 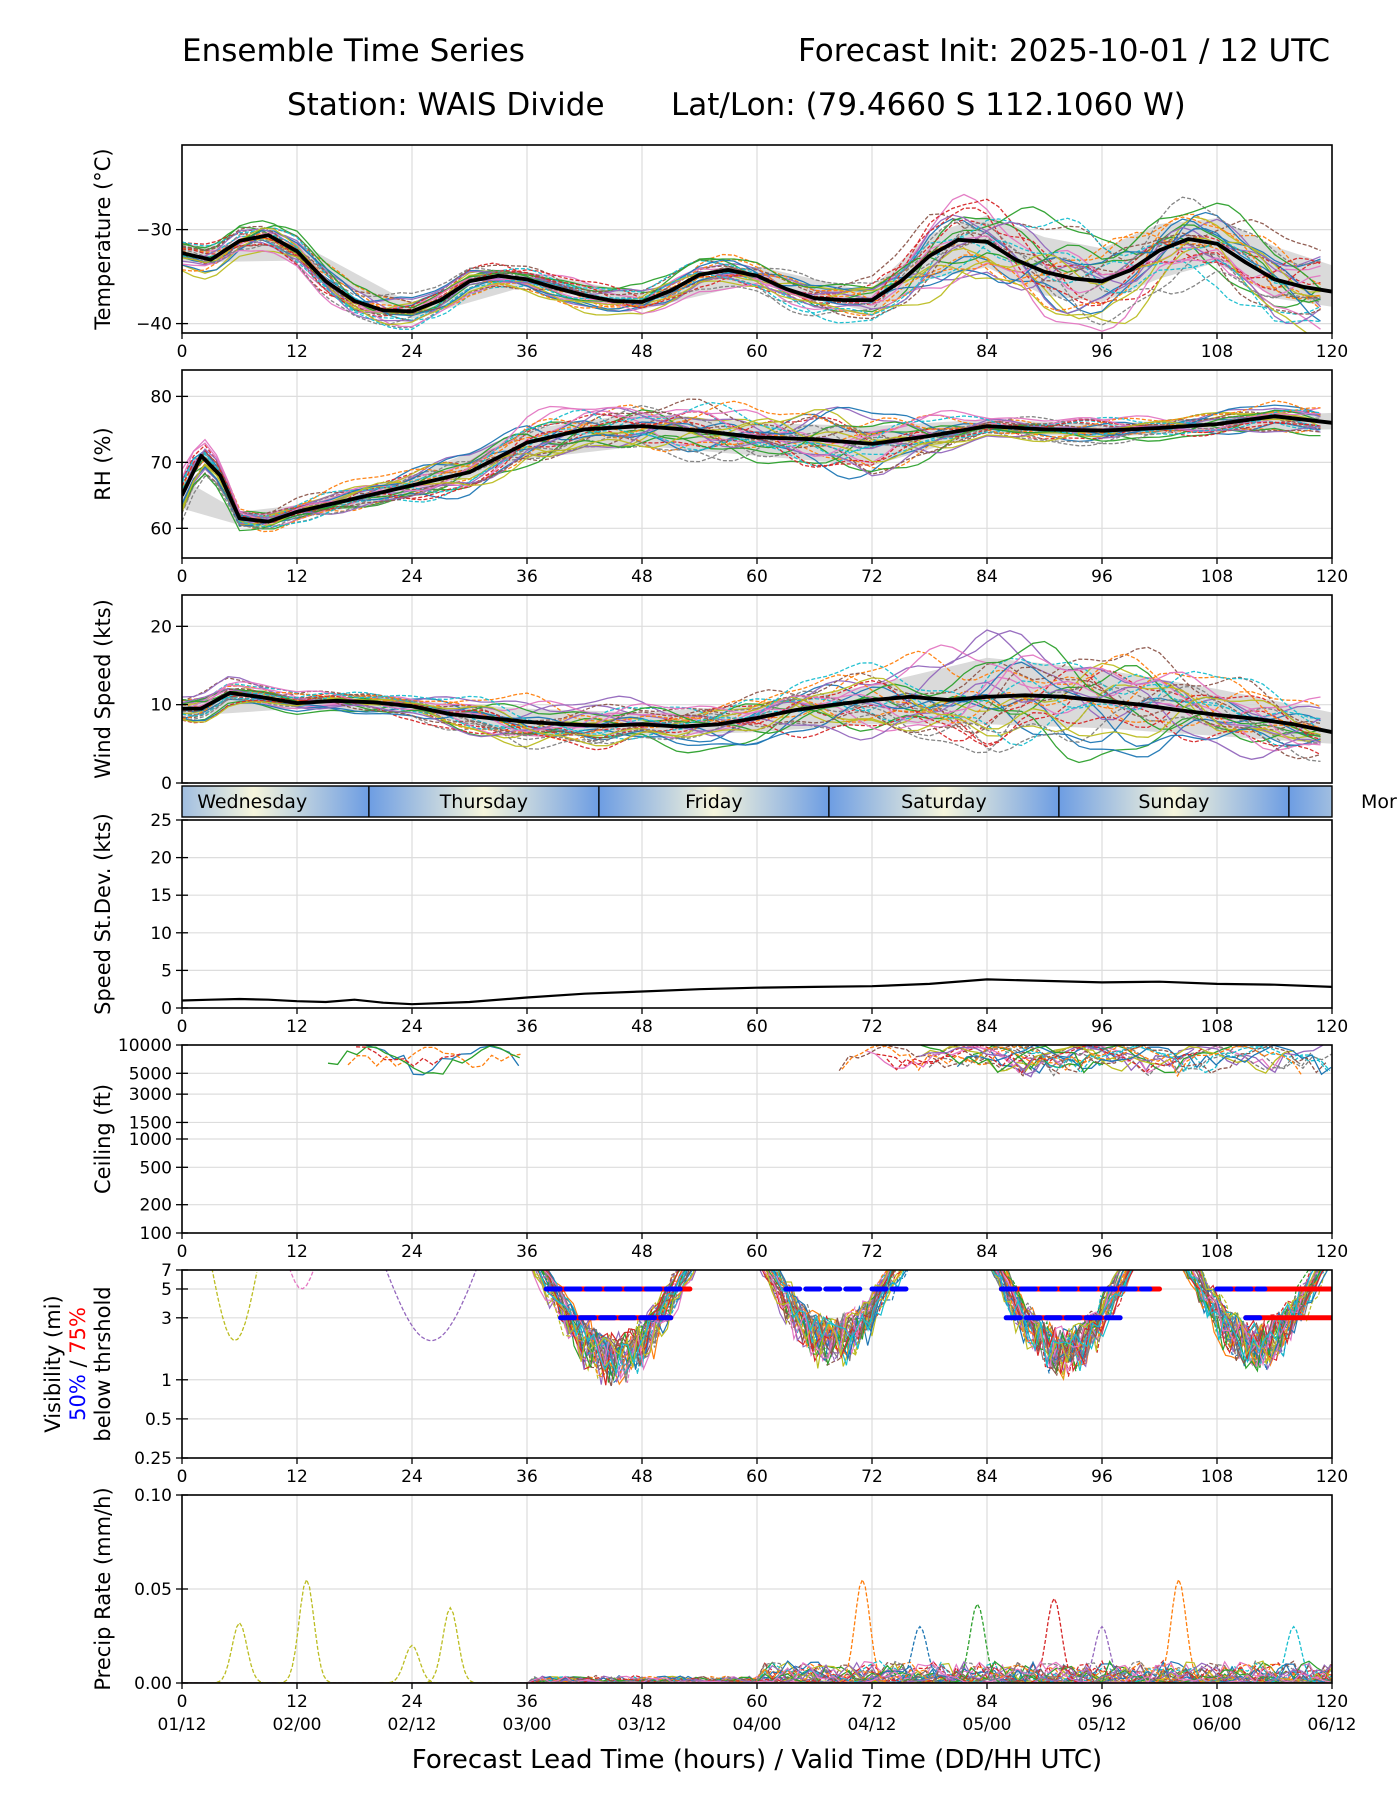 I want to click on x-valid-time-label: 02/00, so click(x=297, y=1725).